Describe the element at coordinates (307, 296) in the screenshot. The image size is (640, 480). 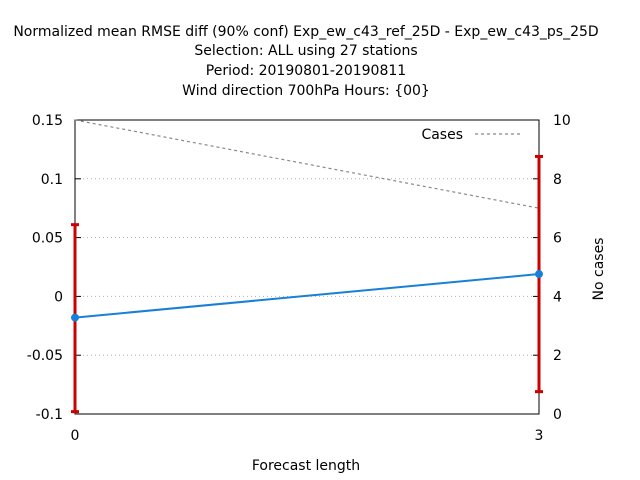
I see `series-line` at that location.